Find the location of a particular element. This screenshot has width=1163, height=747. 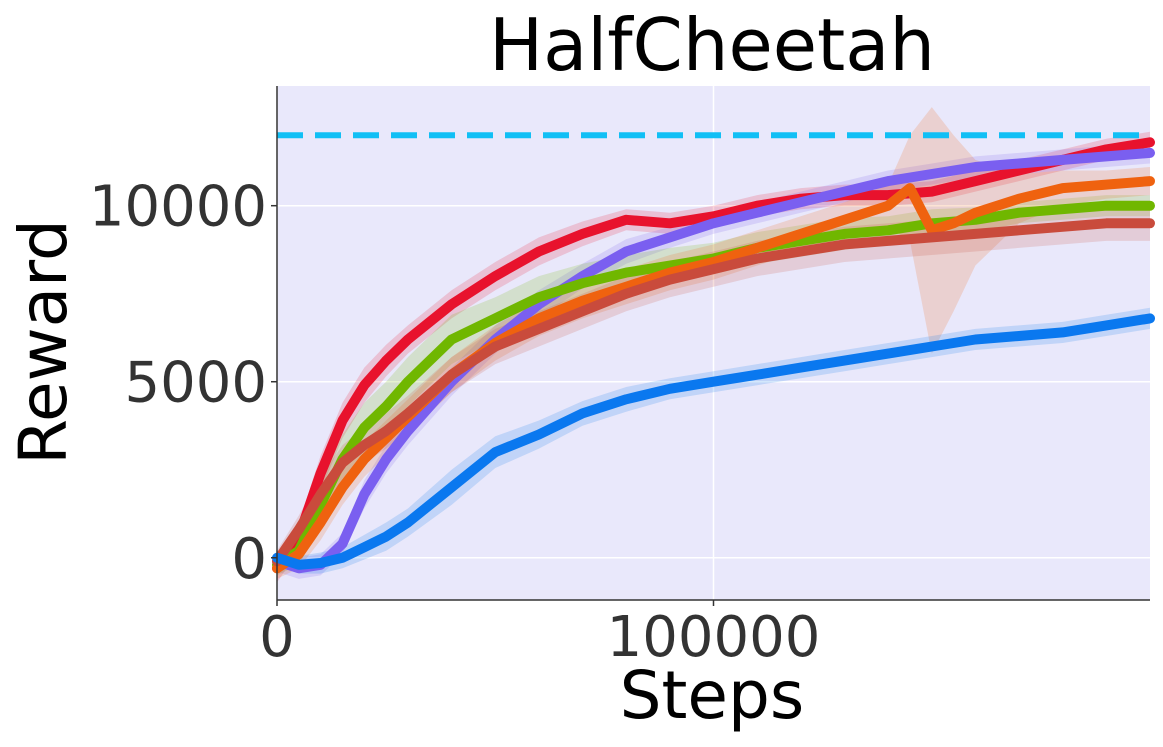

y-tick-label: 10000 is located at coordinates (178, 207).